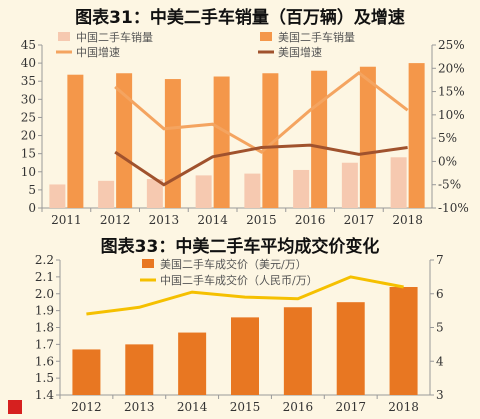  I want to click on y-tick-label: 1.8, so click(44, 328).